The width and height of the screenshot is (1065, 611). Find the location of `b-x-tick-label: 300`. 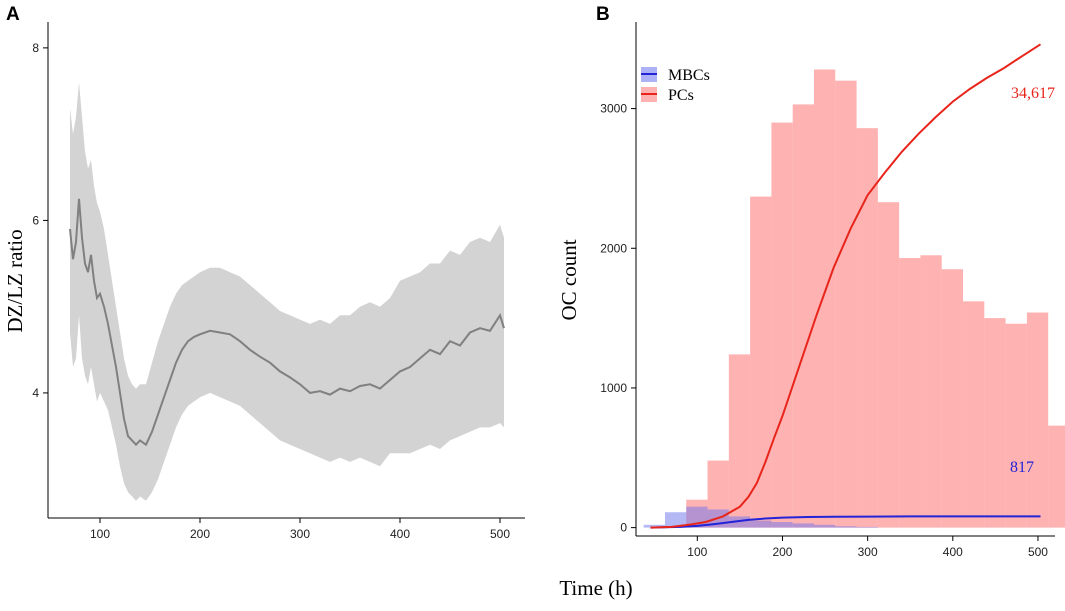

b-x-tick-label: 300 is located at coordinates (868, 552).